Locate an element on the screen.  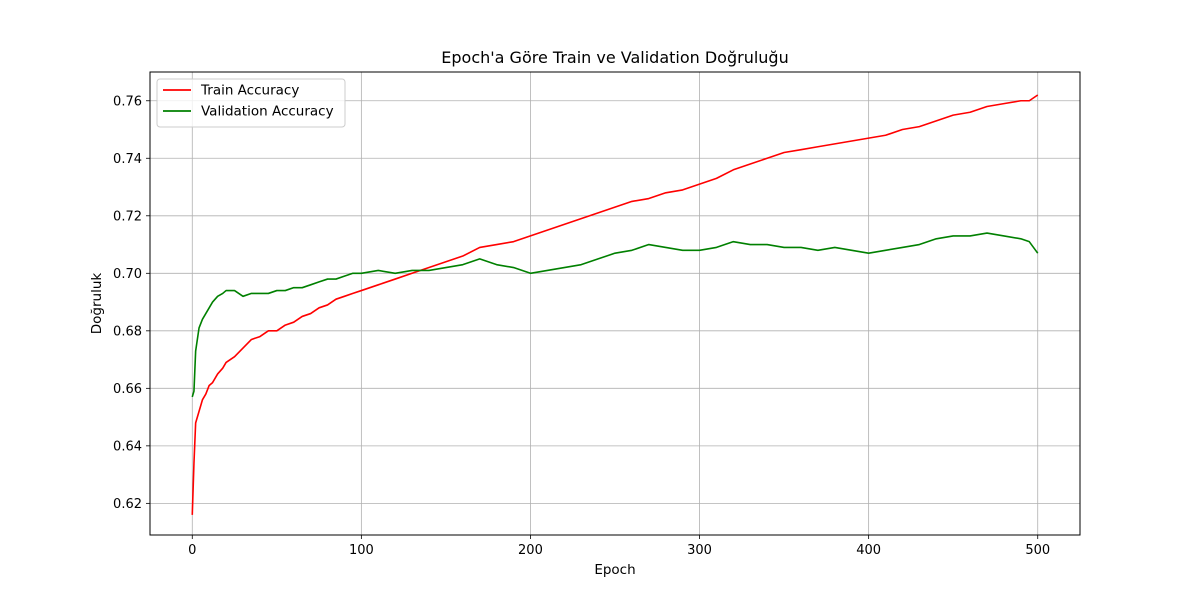
x-tick-label: 400 is located at coordinates (868, 550).